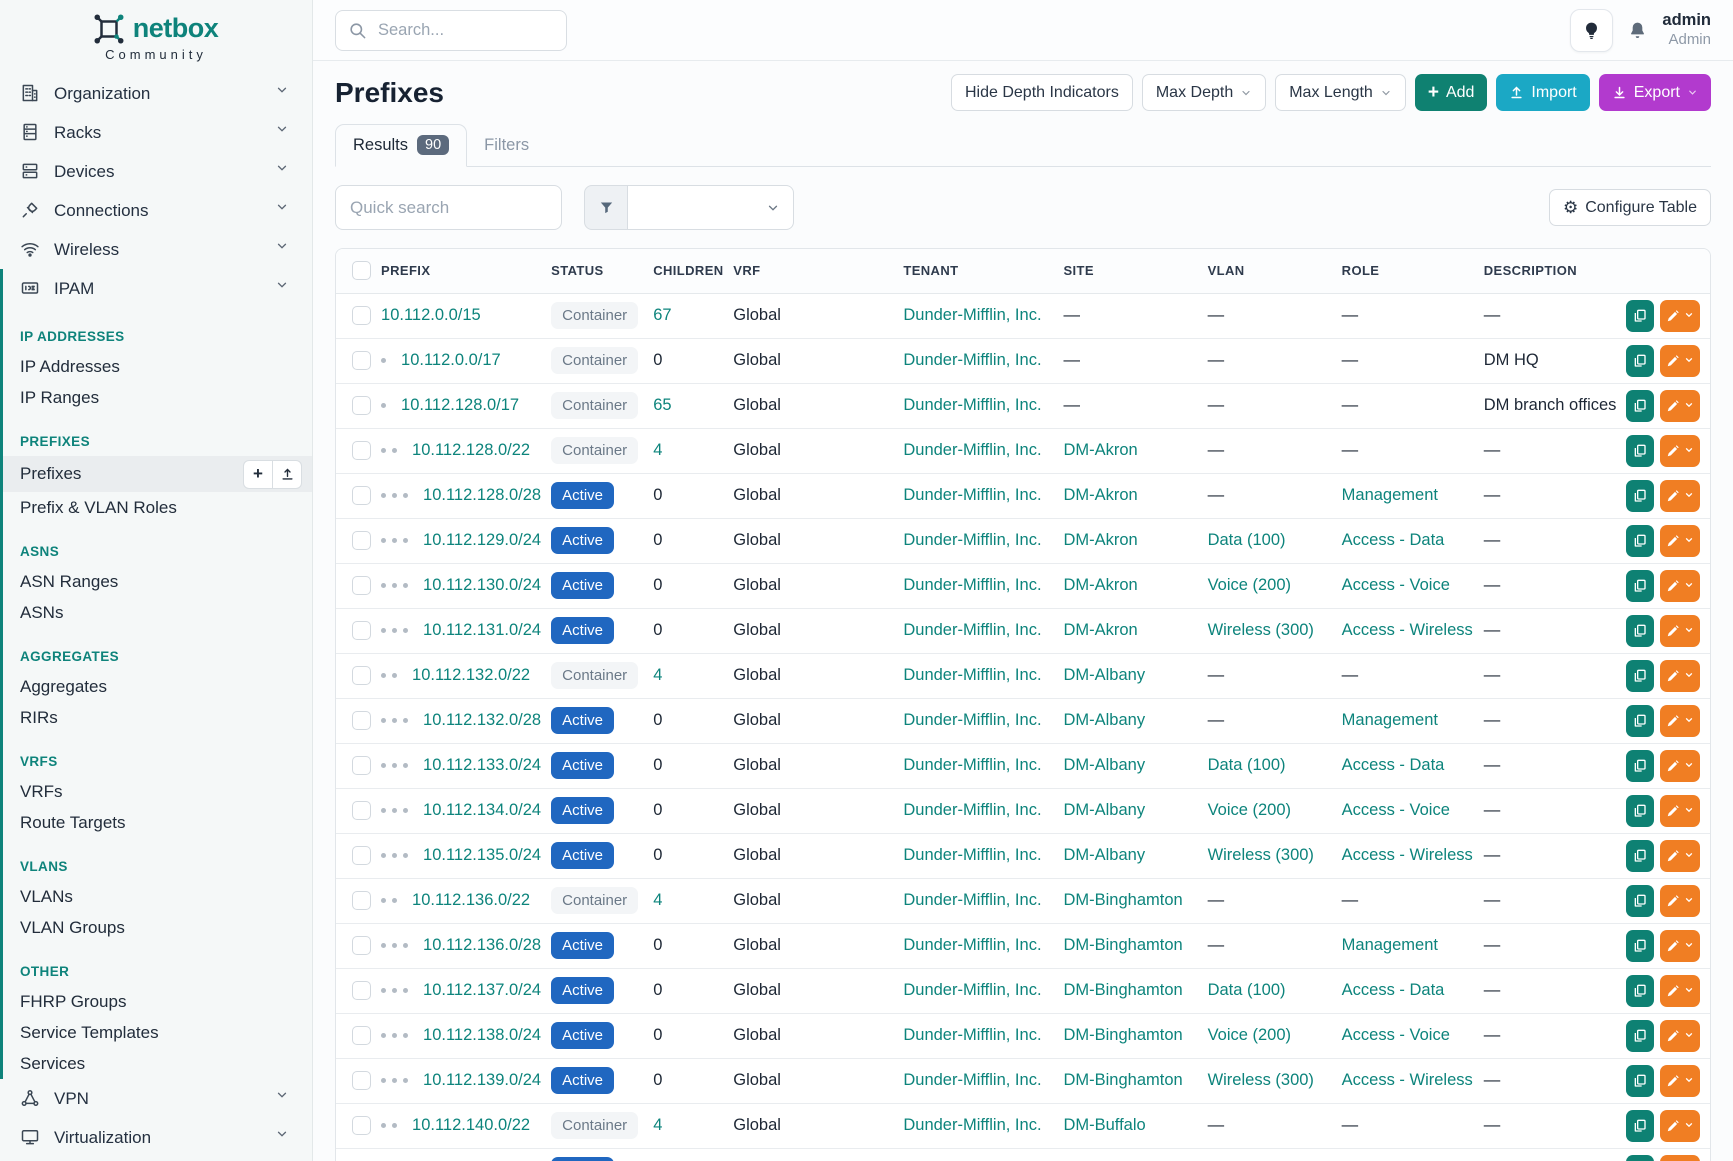 The height and width of the screenshot is (1161, 1733). Describe the element at coordinates (157, 366) in the screenshot. I see `sidebar-item-ip-addresses: IP Addresses` at that location.